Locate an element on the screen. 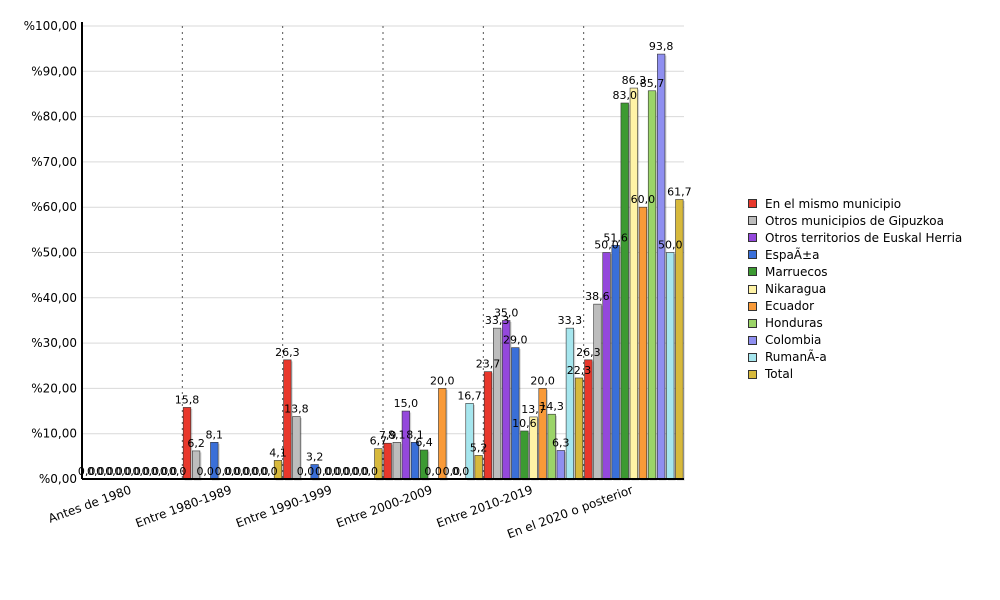  legend-item: Honduras is located at coordinates (855, 323).